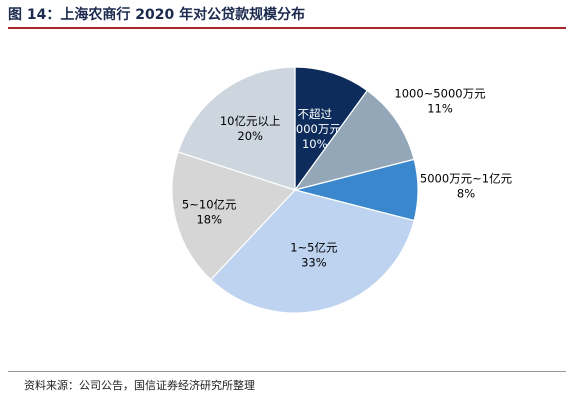  I want to click on slice-category: 1~5亿元, so click(314, 247).